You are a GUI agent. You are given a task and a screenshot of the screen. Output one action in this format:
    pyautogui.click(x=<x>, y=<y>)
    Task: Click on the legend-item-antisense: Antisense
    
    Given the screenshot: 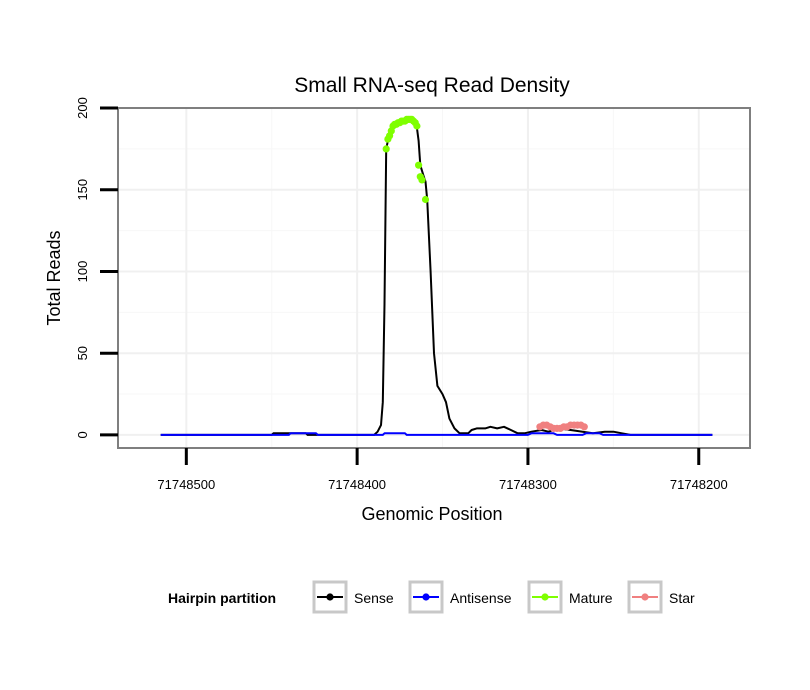 What is the action you would take?
    pyautogui.click(x=460, y=597)
    